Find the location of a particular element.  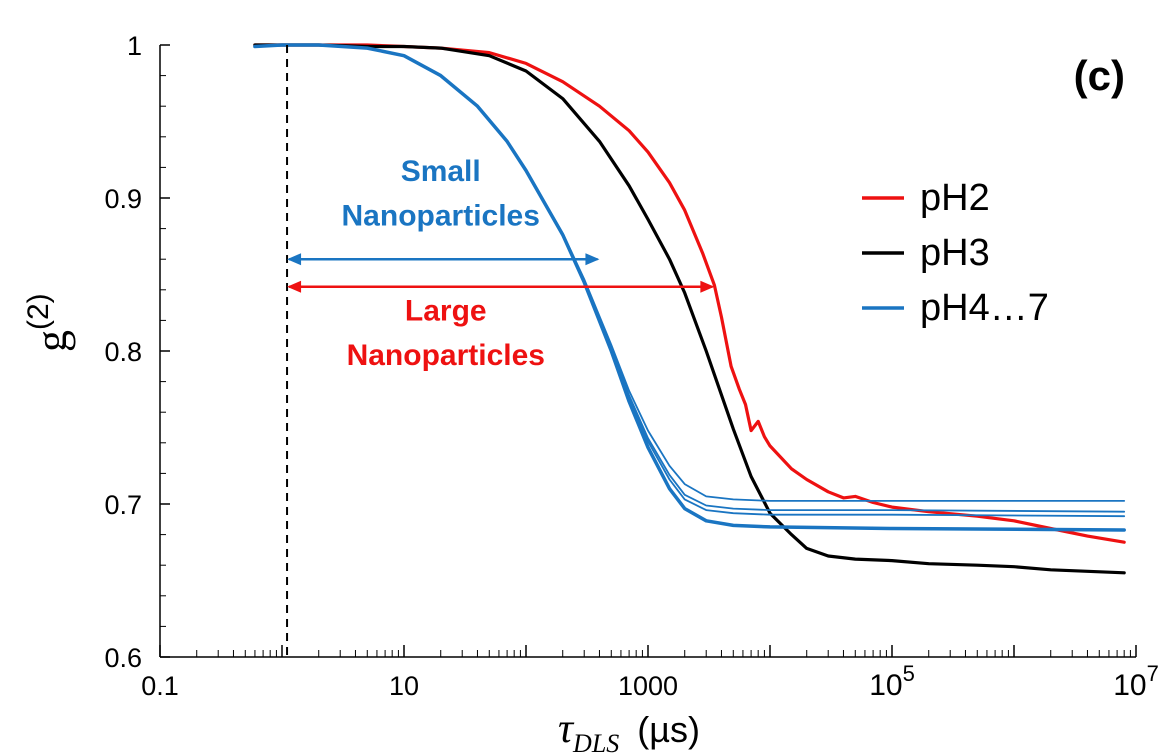

legend-label: pH4…7 is located at coordinates (984, 308).